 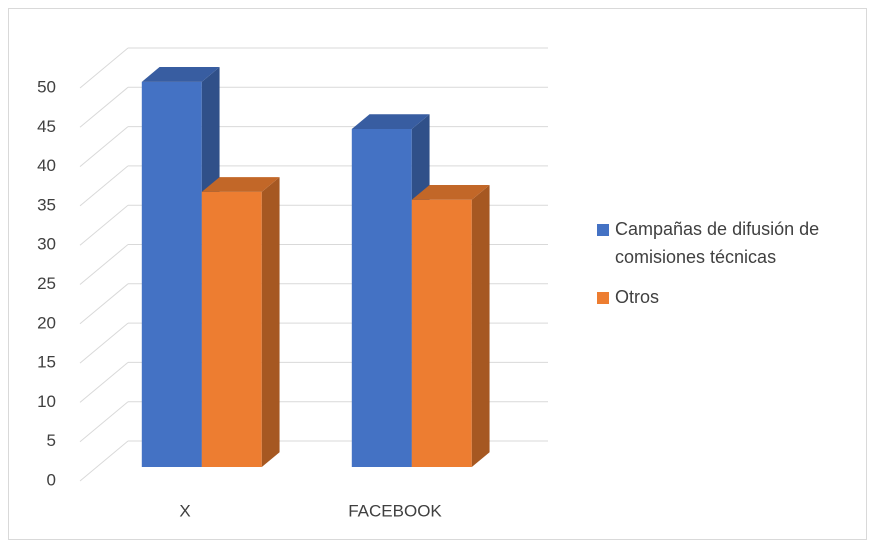 What do you see at coordinates (51, 479) in the screenshot?
I see `y-tick-label: 0` at bounding box center [51, 479].